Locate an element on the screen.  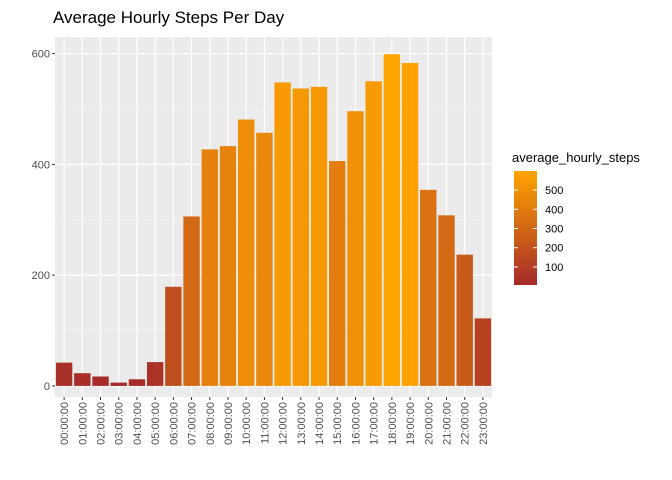
color-legend: average_hourly_steps 500 400 300 200 100 is located at coordinates (576, 217).